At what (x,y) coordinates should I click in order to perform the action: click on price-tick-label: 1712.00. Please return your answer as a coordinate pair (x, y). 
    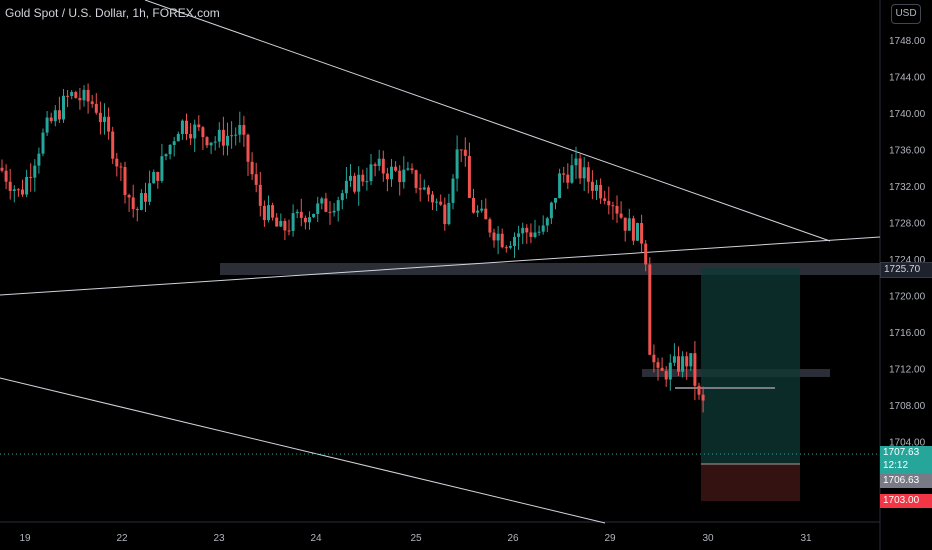
    Looking at the image, I should click on (907, 370).